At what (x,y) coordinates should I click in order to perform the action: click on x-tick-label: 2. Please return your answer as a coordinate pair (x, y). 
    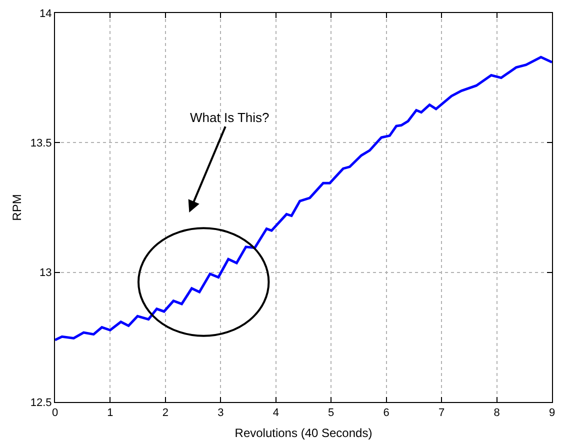
    Looking at the image, I should click on (165, 413).